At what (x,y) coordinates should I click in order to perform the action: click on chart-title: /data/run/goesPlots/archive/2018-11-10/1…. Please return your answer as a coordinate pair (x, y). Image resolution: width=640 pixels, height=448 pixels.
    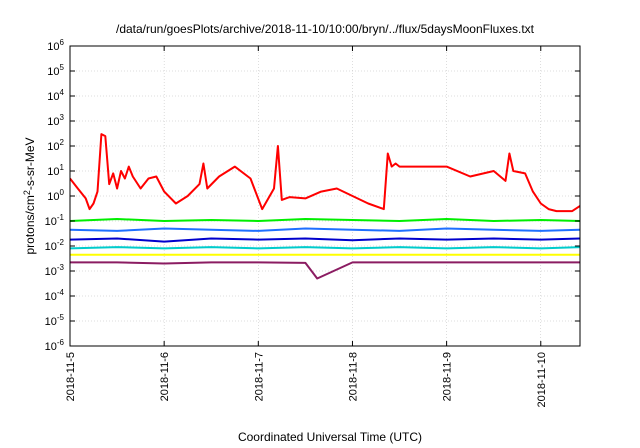
    Looking at the image, I should click on (325, 29).